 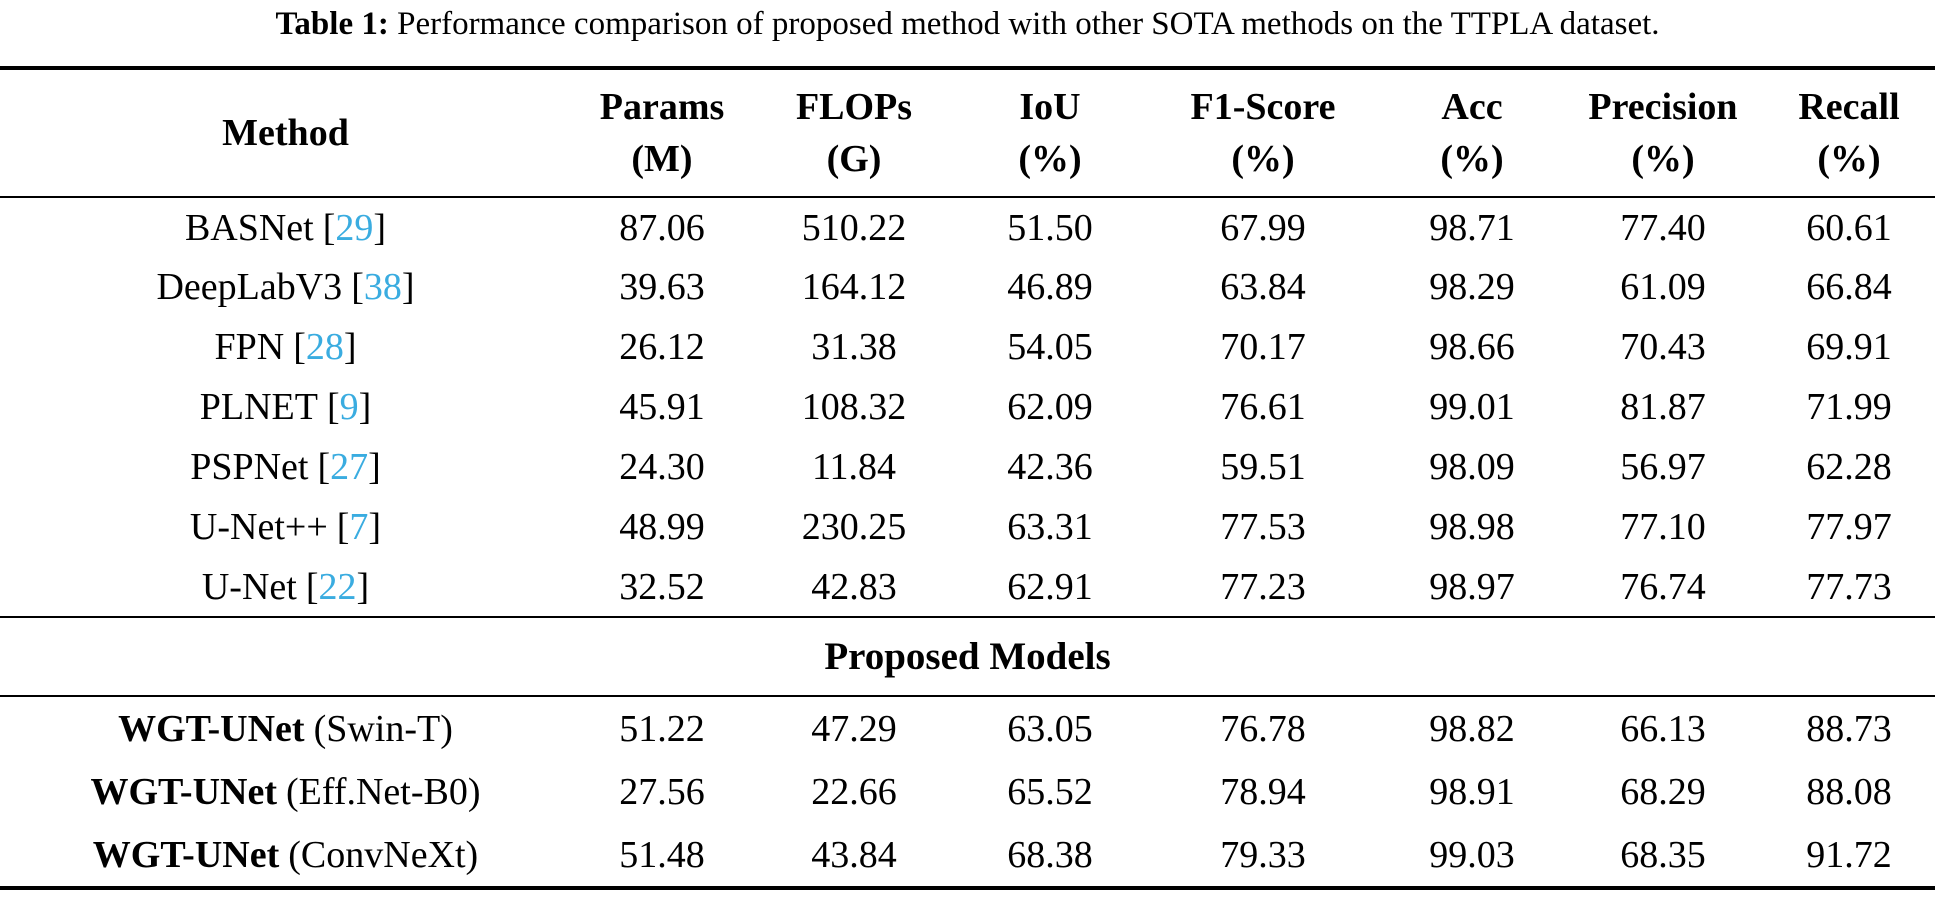 I want to click on method-name: BASNet, so click(x=249, y=227).